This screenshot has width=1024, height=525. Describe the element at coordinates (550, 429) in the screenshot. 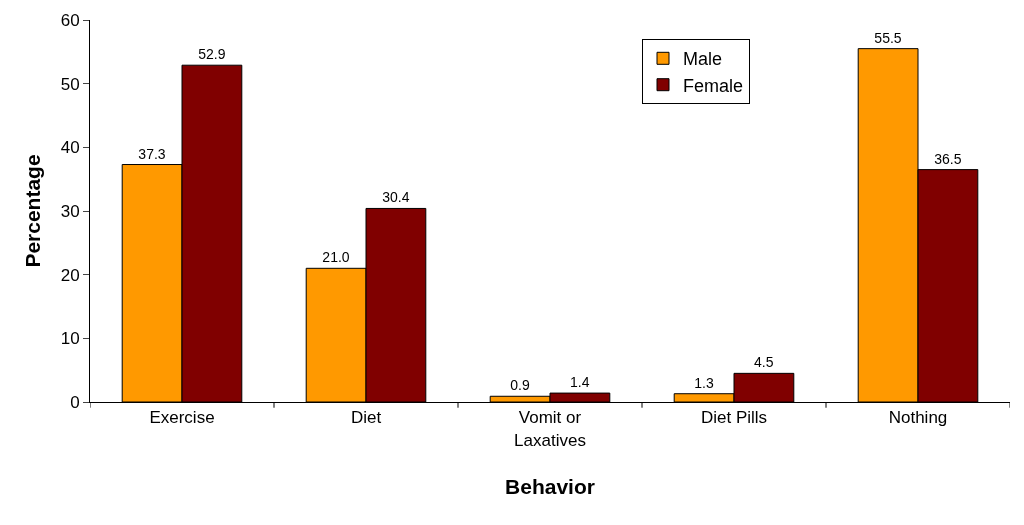

I see `x-tick-label: Vomit or Laxatives` at that location.